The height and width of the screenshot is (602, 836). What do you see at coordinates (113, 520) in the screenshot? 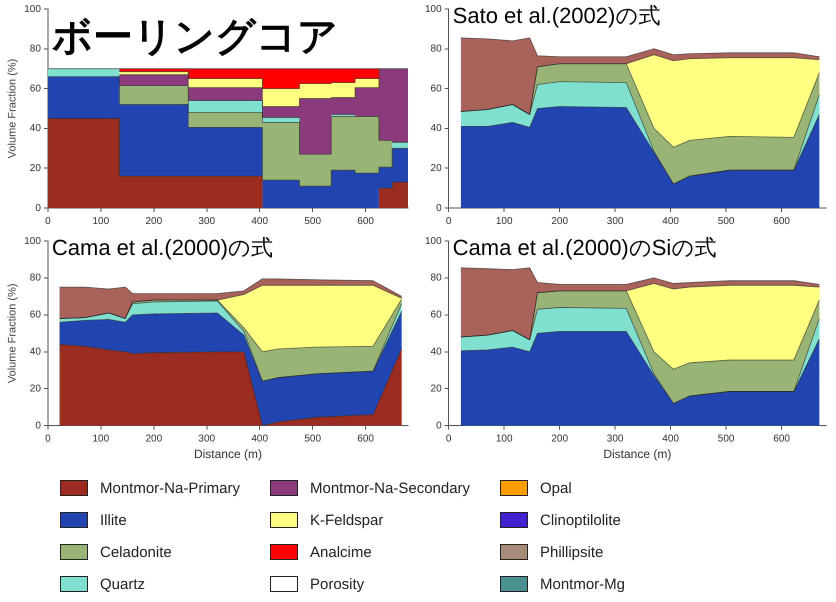
I see `legend-label: Illite` at bounding box center [113, 520].